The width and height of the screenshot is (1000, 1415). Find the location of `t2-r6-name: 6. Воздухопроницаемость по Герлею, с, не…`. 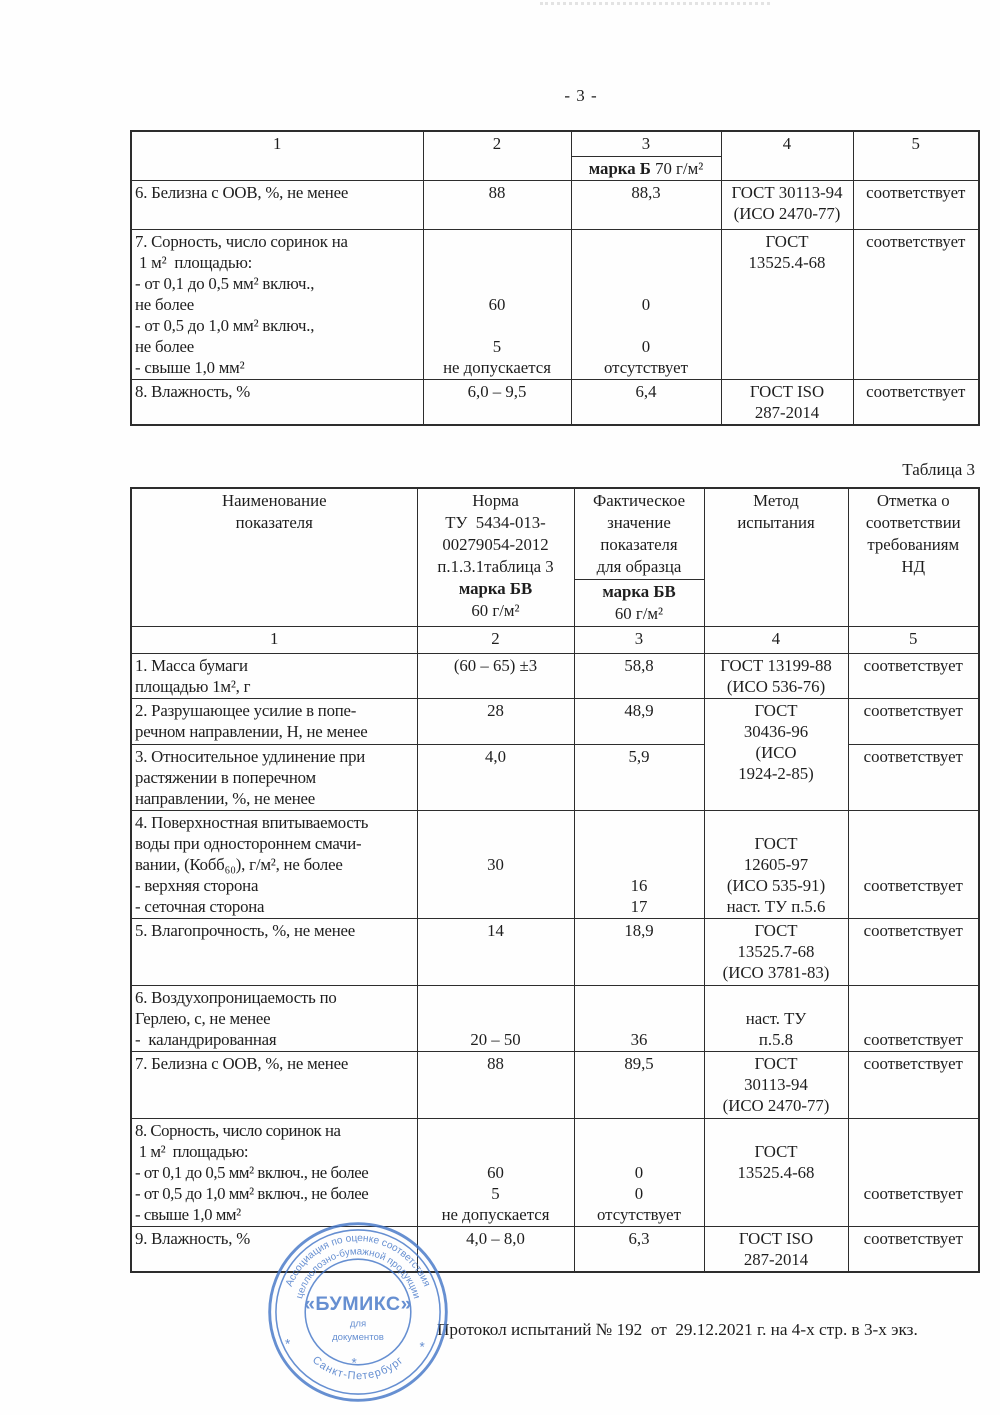

t2-r6-name: 6. Воздухопроницаемость по Герлею, с, не… is located at coordinates (274, 1018).